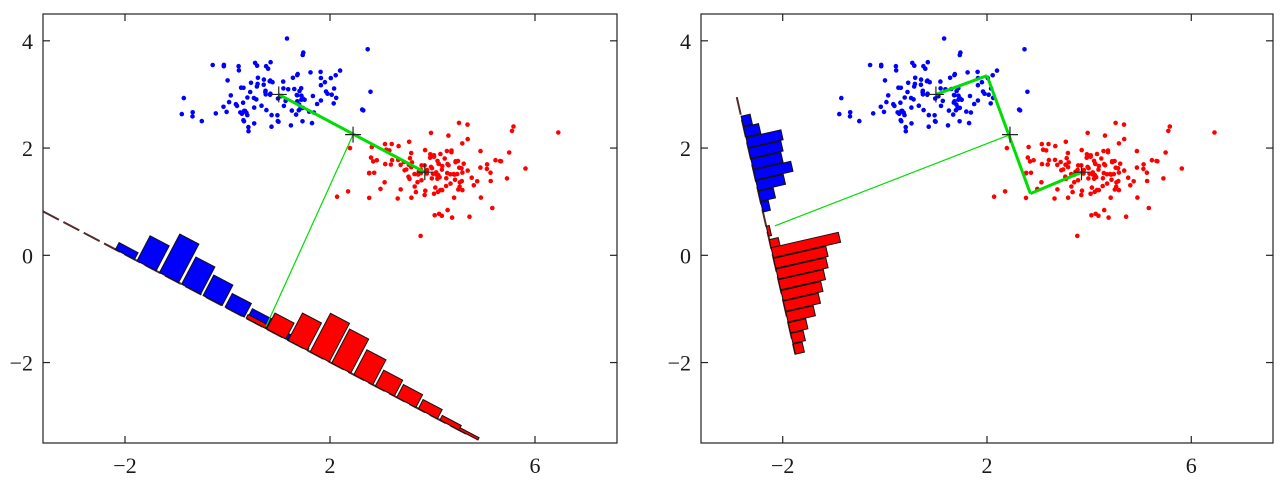  Describe the element at coordinates (27, 255) in the screenshot. I see `y-tick-label: 0` at that location.